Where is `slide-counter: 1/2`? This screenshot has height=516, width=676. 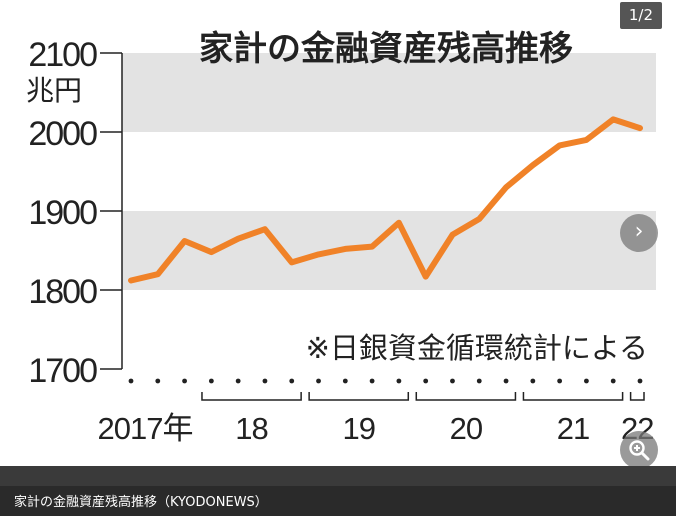
slide-counter: 1/2 is located at coordinates (640, 15).